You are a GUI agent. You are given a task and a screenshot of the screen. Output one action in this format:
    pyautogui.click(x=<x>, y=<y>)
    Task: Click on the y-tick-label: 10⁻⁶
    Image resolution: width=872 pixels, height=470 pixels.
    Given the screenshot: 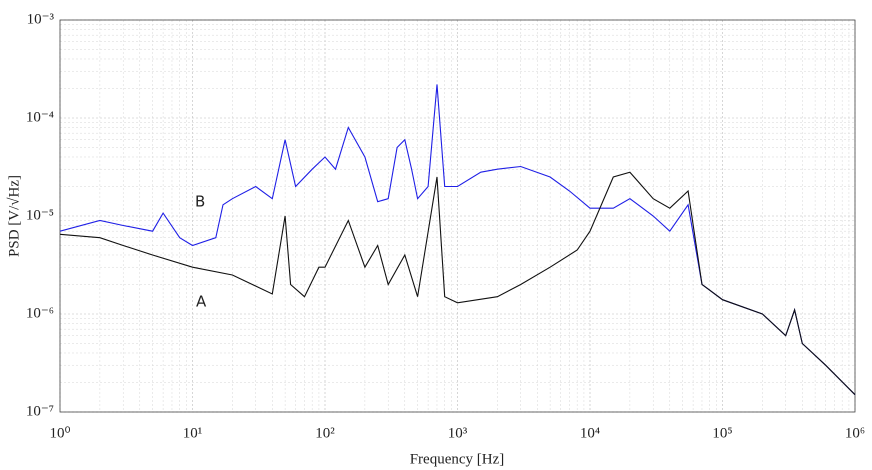 What is the action you would take?
    pyautogui.click(x=40, y=313)
    